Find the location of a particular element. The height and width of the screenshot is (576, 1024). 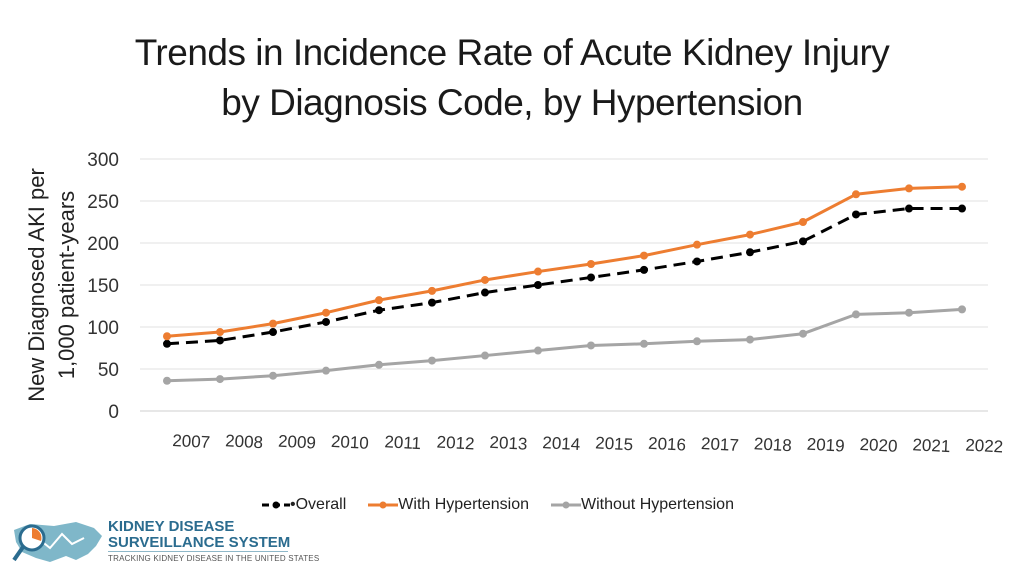

x-tick-label: 2015 is located at coordinates (614, 443).